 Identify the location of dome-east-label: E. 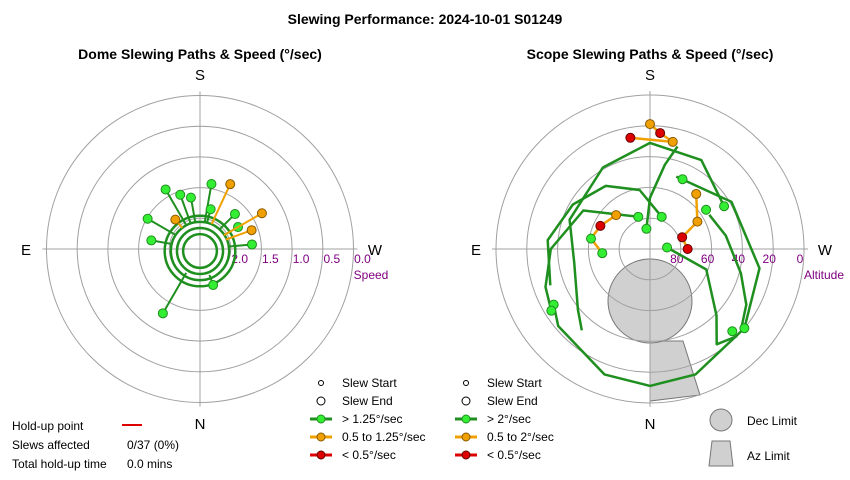
(26, 250).